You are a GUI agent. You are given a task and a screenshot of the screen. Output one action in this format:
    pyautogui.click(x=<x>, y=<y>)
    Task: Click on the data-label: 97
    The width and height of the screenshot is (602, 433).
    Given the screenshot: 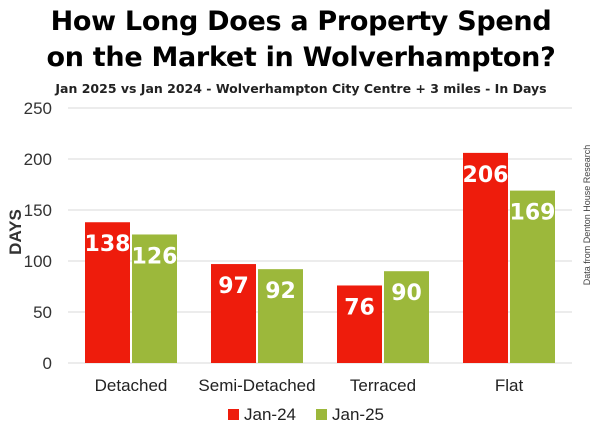 What is the action you would take?
    pyautogui.click(x=233, y=286)
    